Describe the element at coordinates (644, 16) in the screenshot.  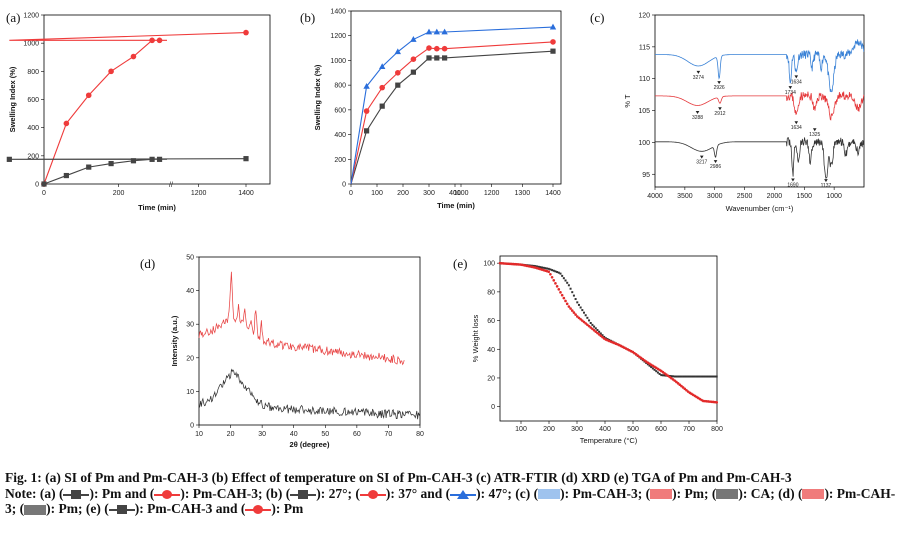
I see `ytick-label-c: 120` at that location.